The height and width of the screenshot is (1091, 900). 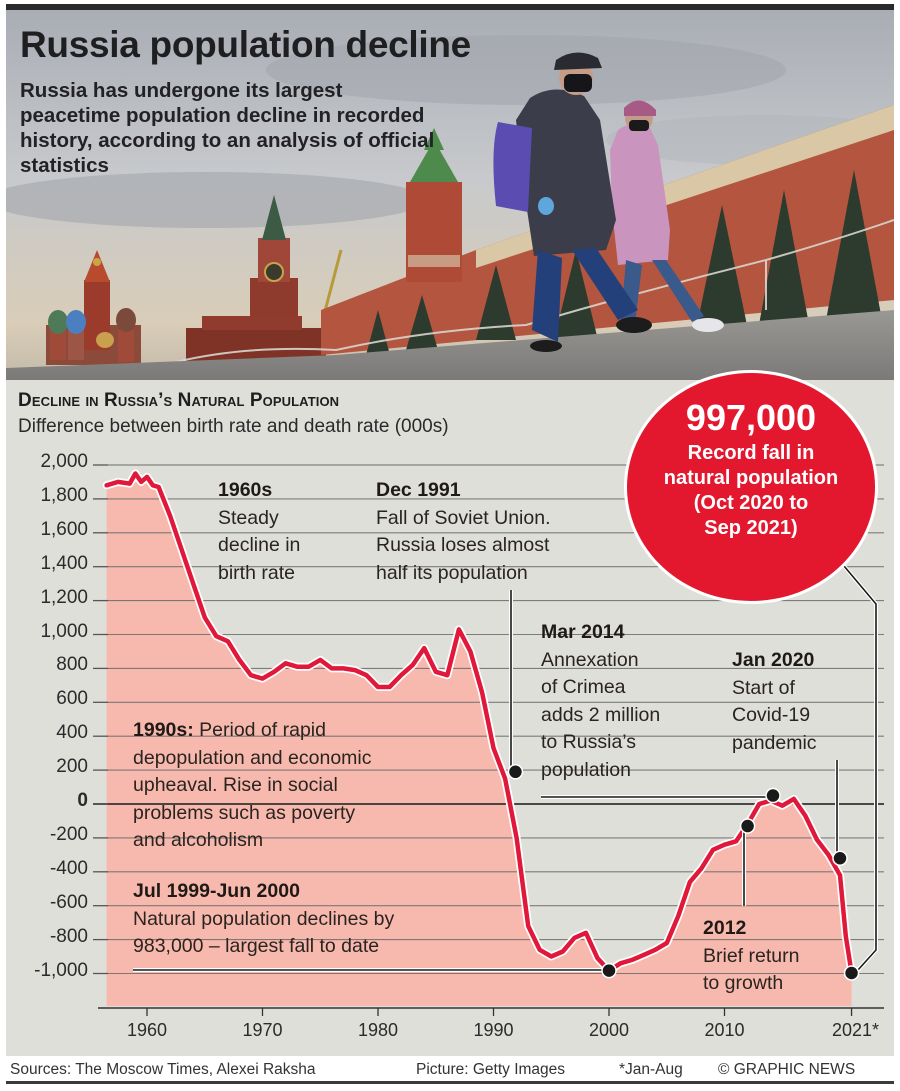 I want to click on x-tick-label: 1990, so click(x=493, y=1030).